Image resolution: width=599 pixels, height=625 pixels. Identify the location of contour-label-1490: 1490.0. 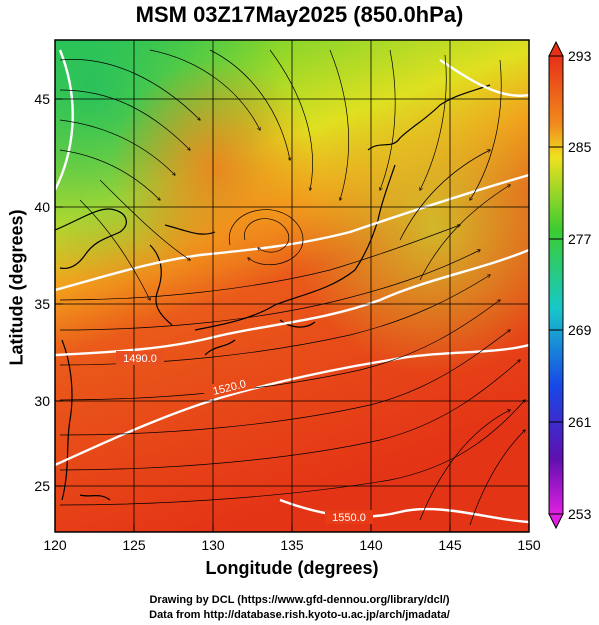
(140, 359).